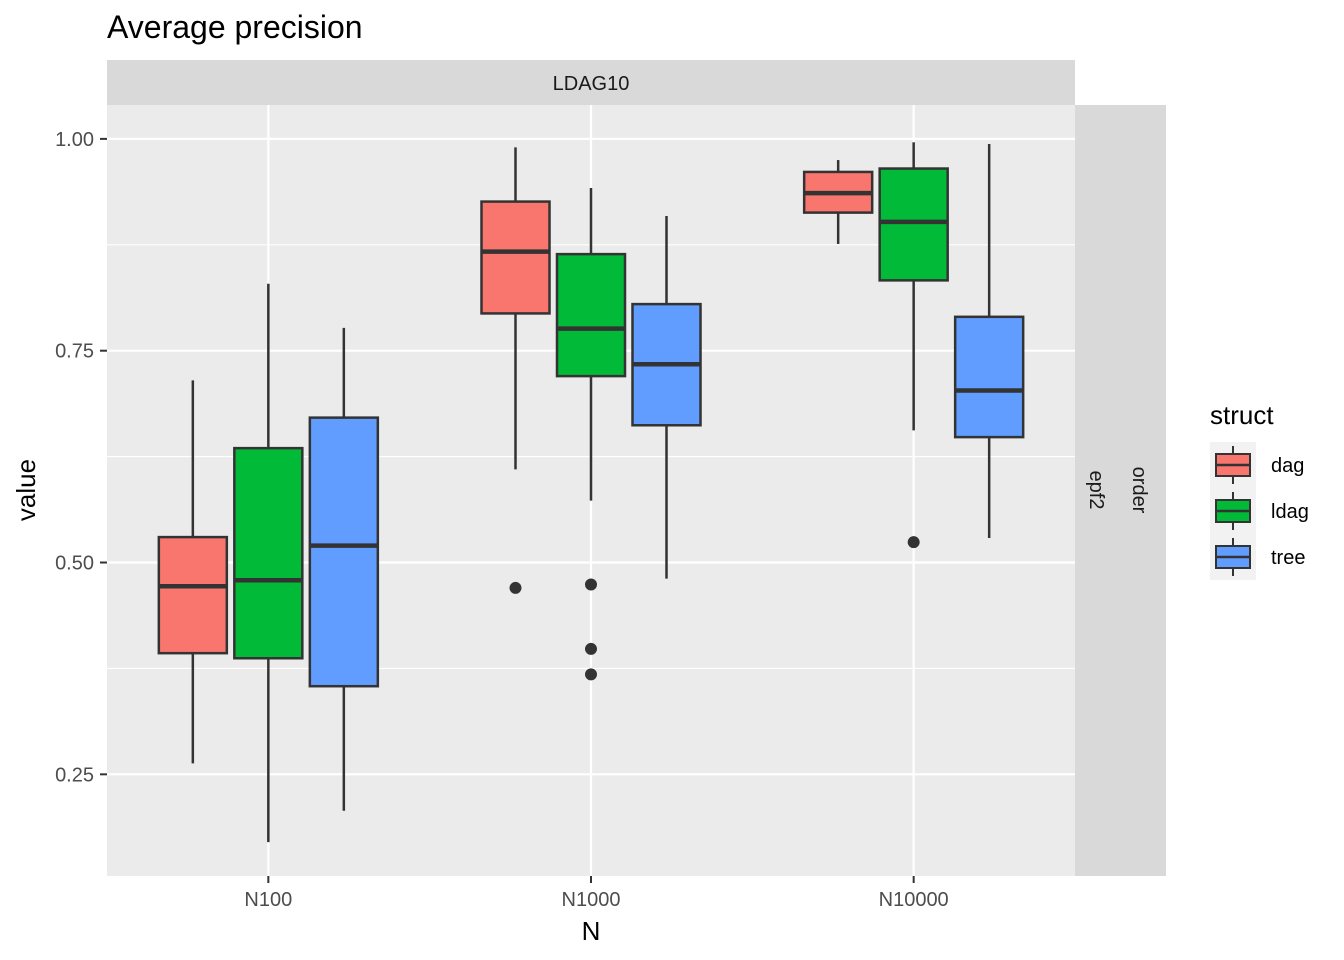 The image size is (1344, 960). Describe the element at coordinates (74, 775) in the screenshot. I see `y-tick-label: 0.25` at that location.